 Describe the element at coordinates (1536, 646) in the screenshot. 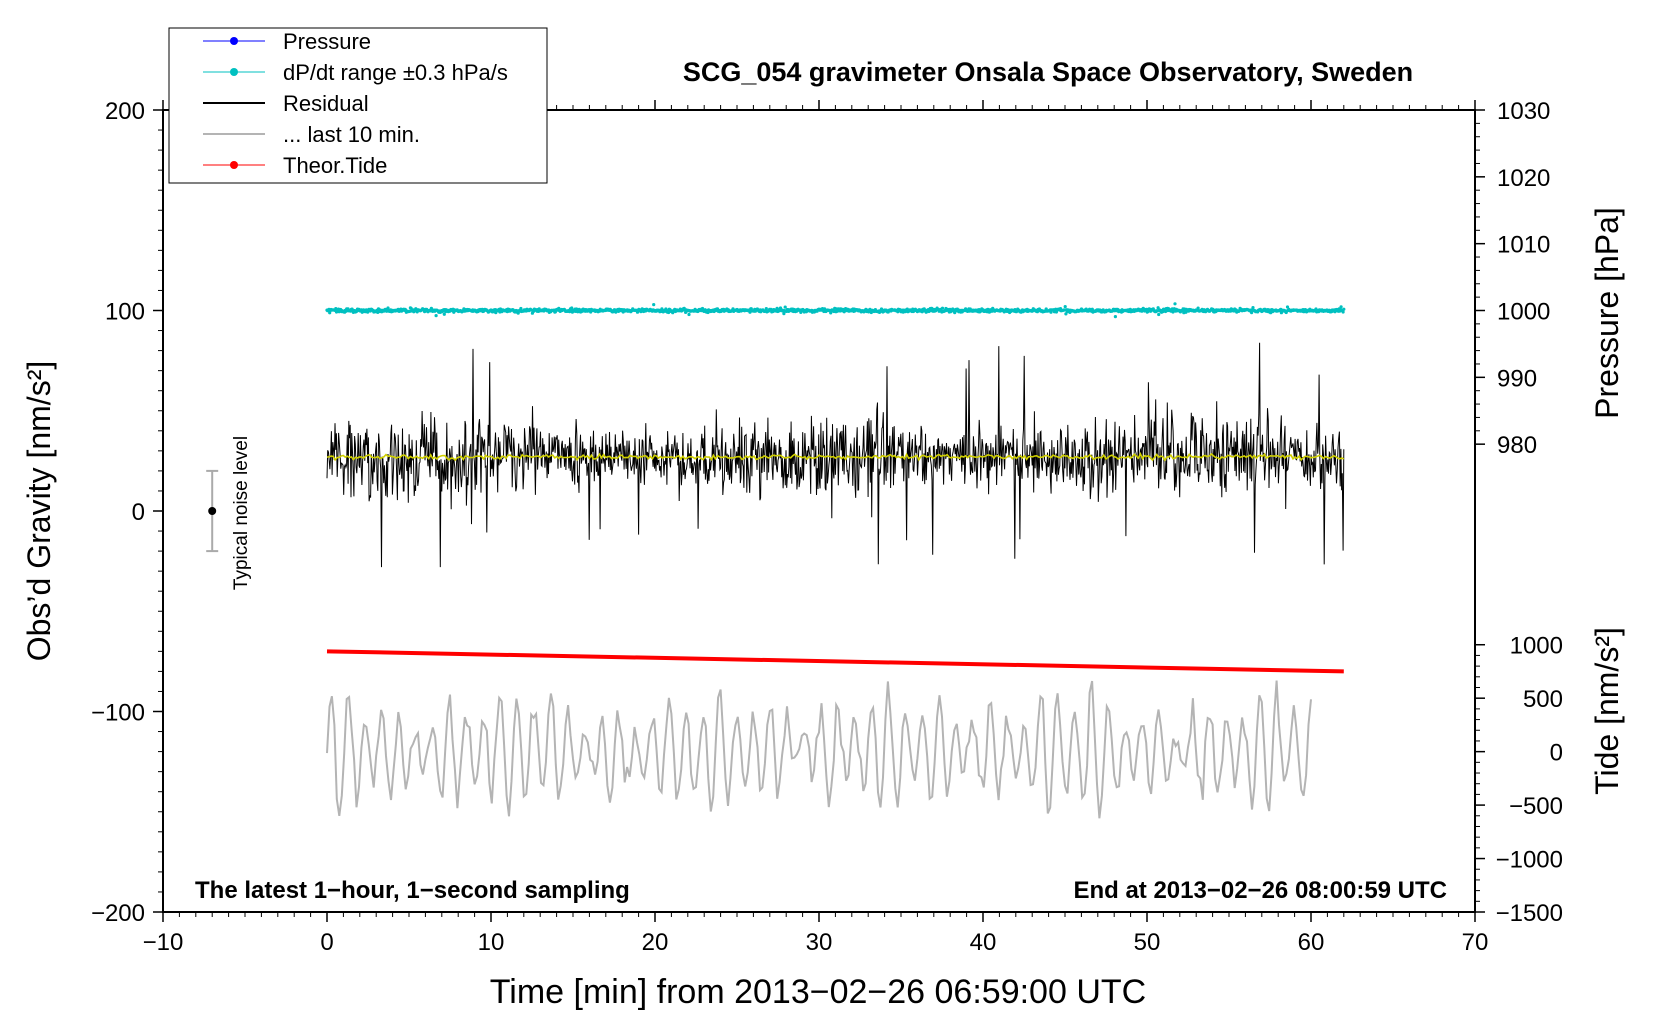

I see `tide-tick-label: 1000` at that location.